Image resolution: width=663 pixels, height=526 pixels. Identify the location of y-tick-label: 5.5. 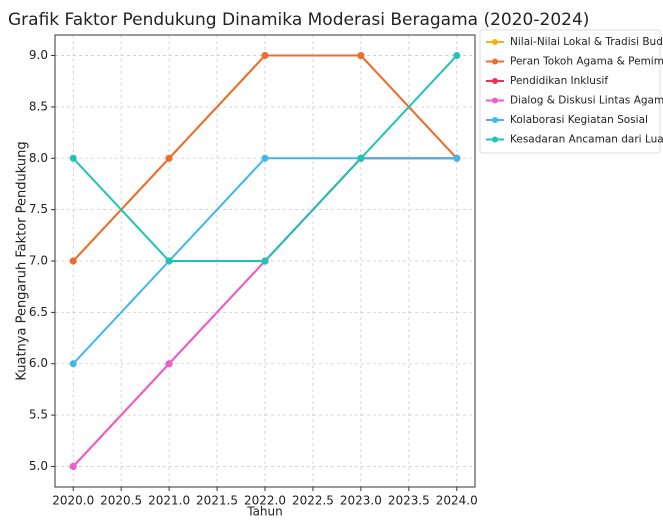
(38, 415).